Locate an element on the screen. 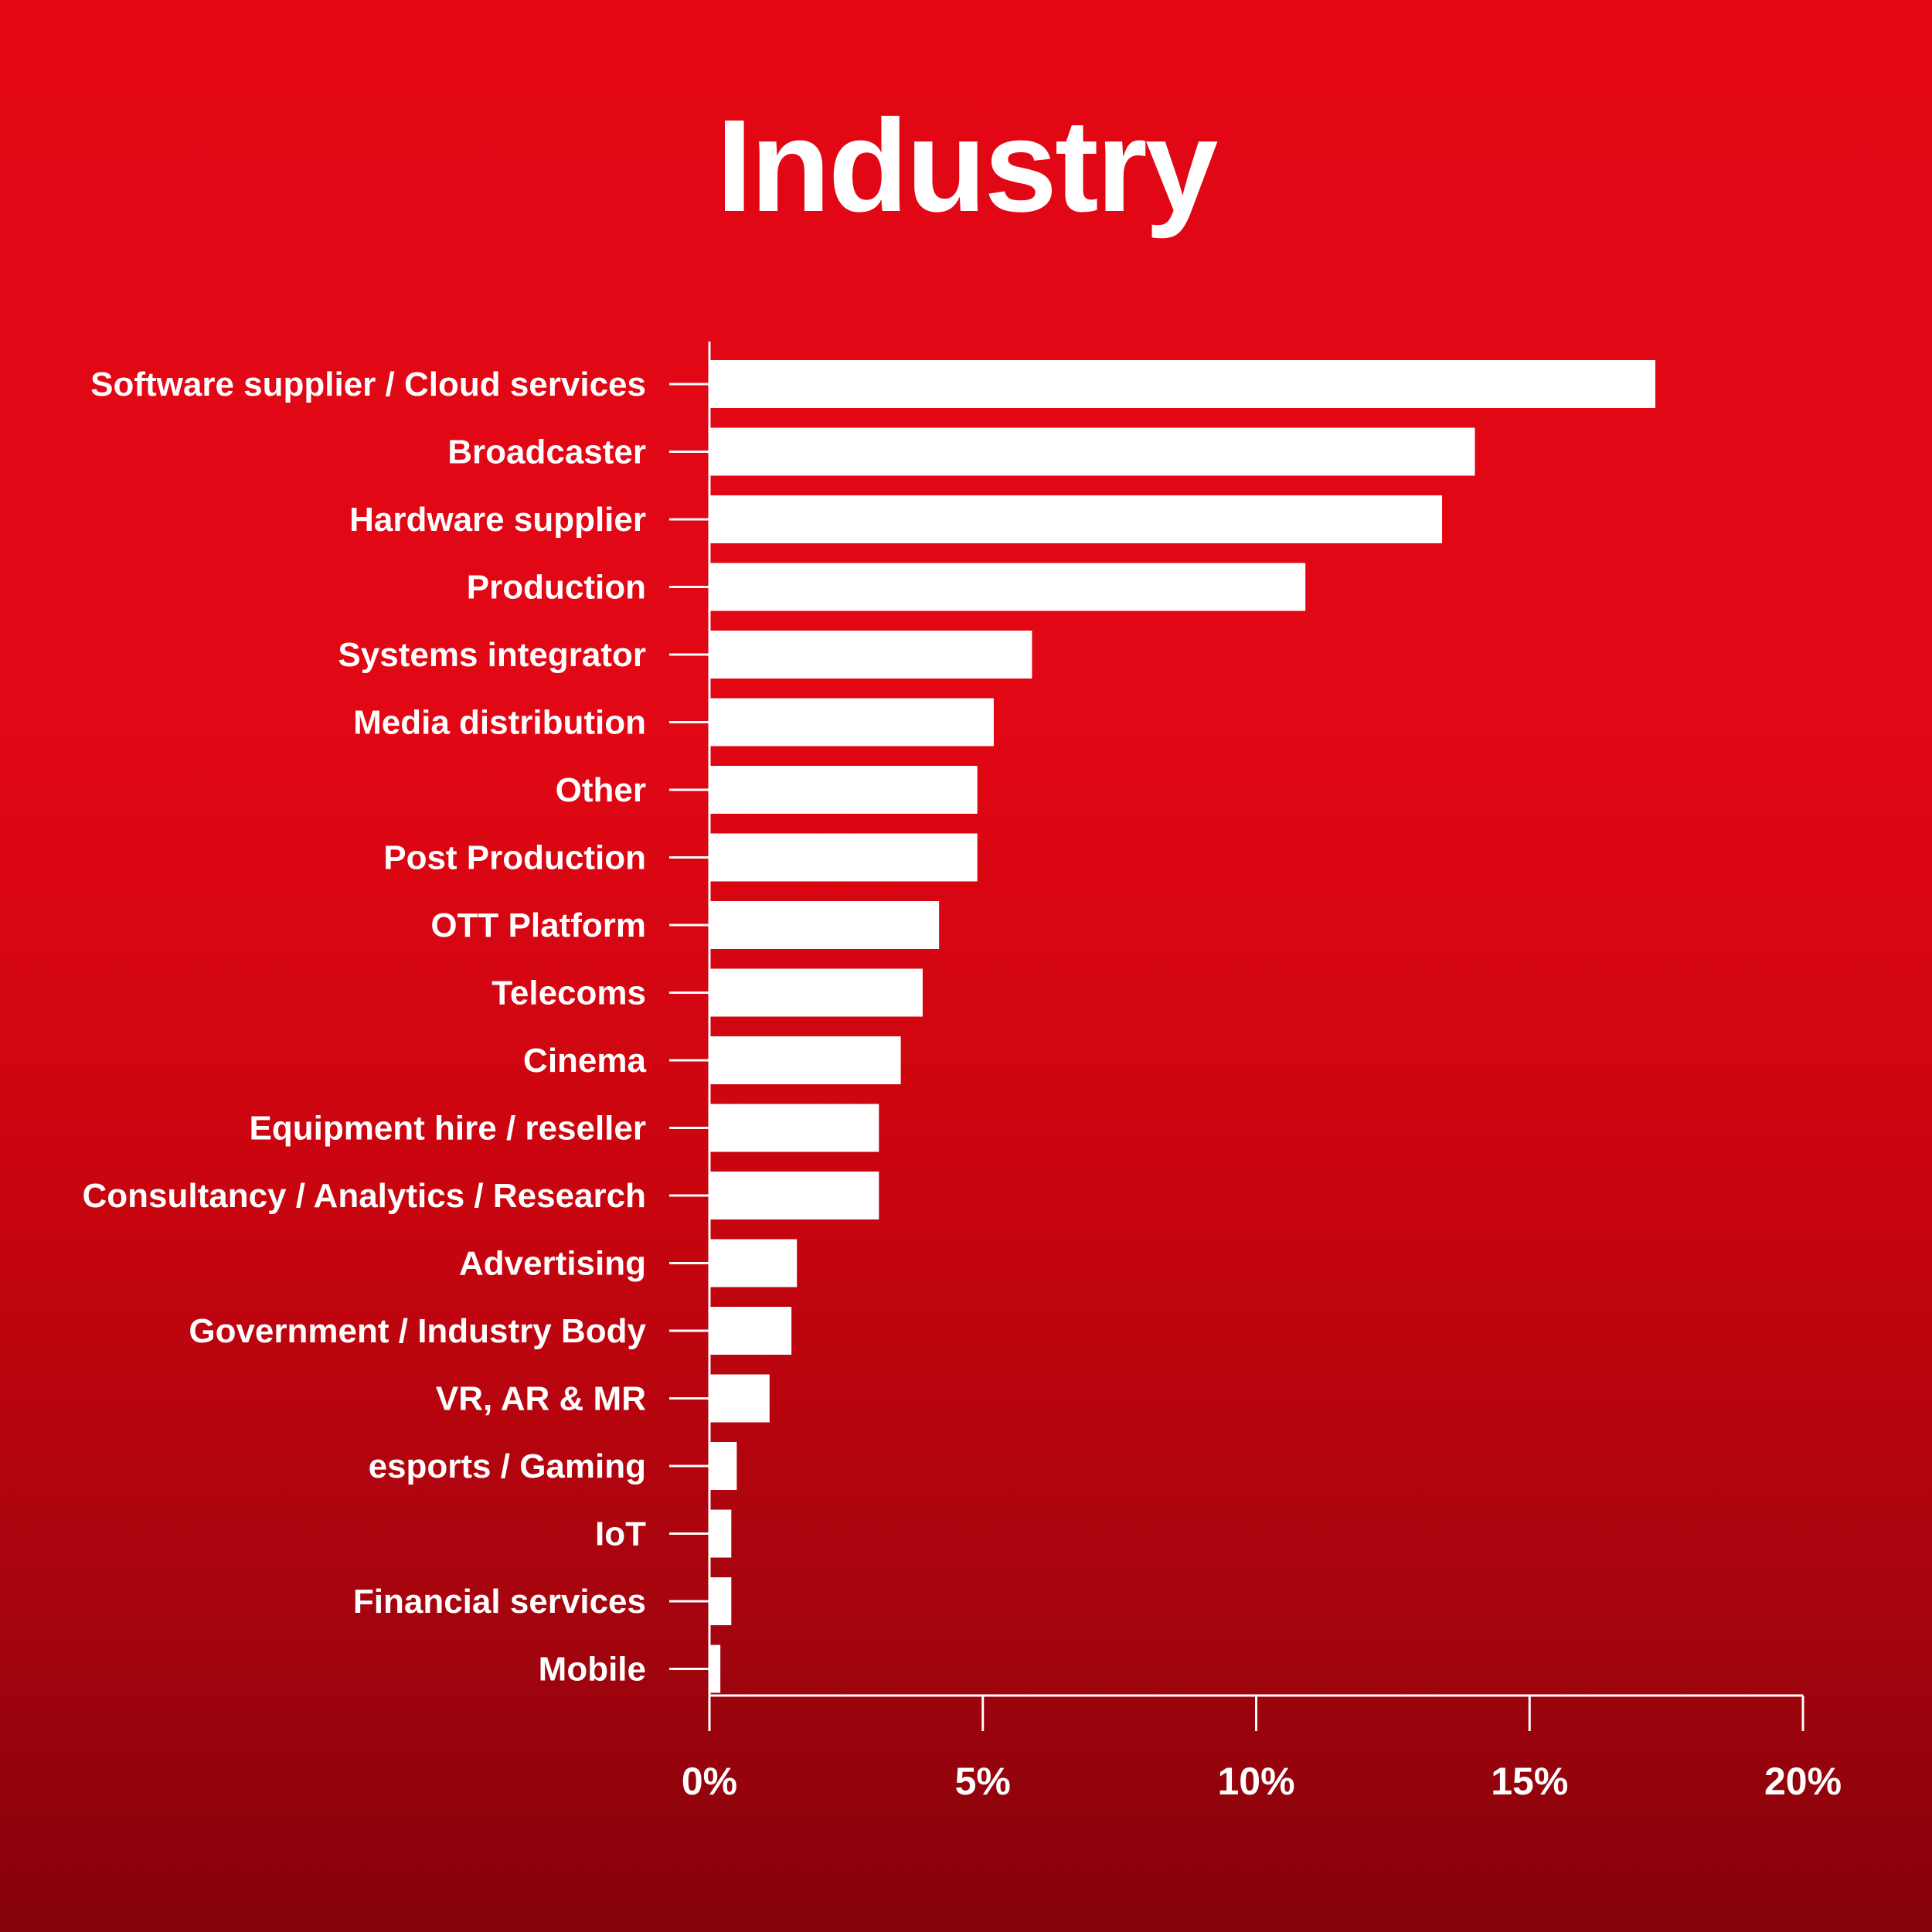  x-tick-label: 15% is located at coordinates (1530, 1782).